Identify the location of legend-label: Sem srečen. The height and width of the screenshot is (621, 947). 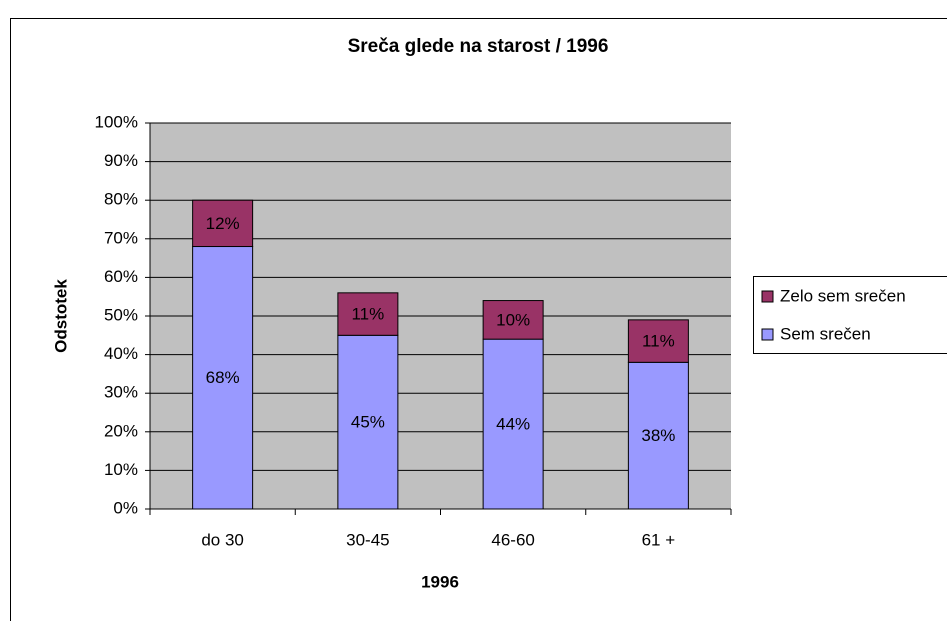
(825, 333).